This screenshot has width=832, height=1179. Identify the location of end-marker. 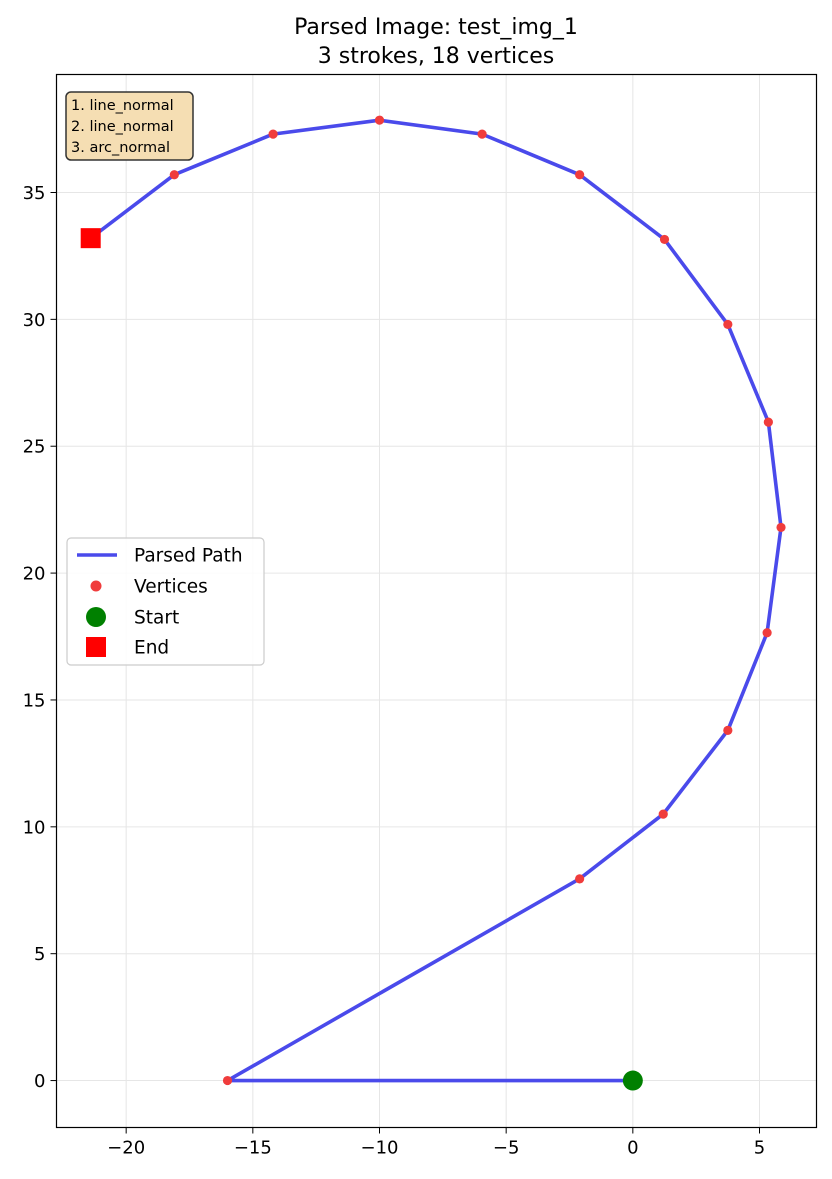
(90, 238).